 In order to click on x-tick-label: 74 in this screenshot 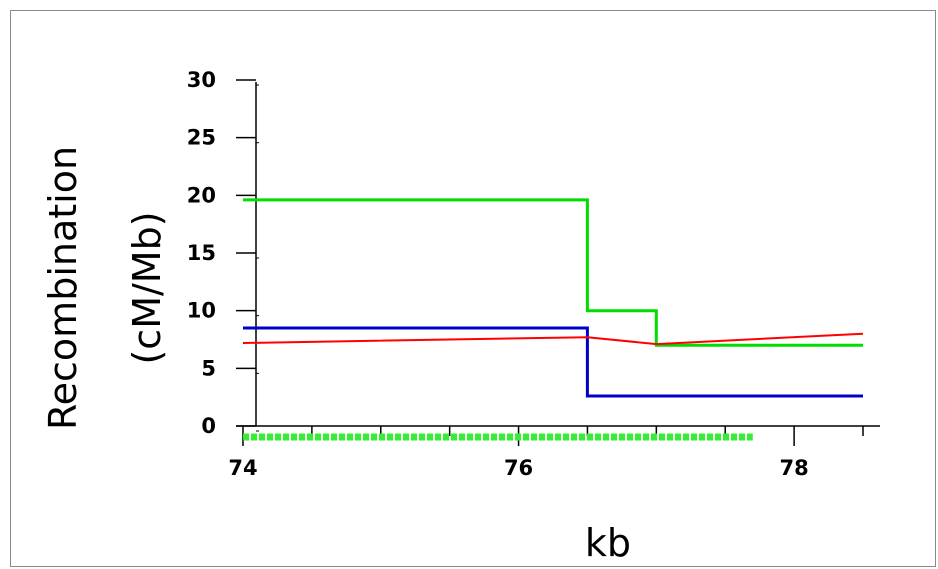, I will do `click(242, 468)`.